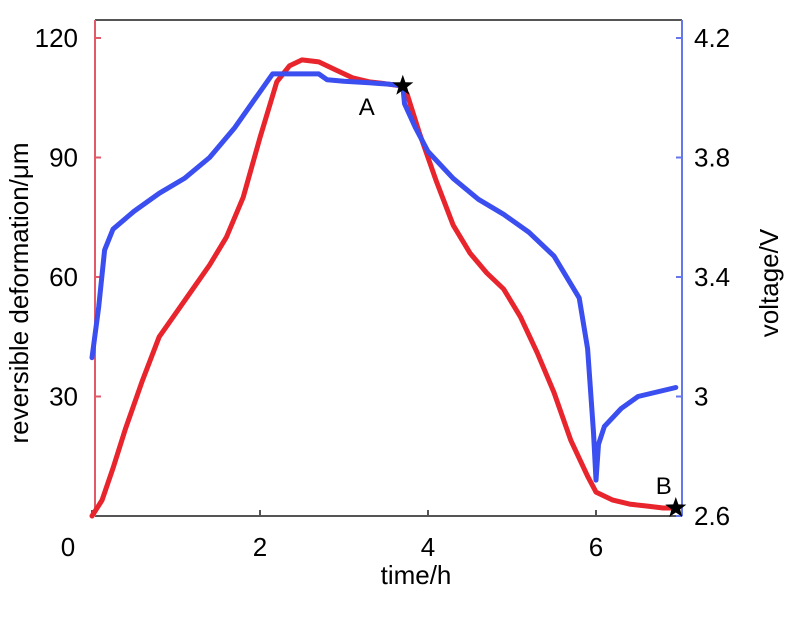 The image size is (801, 624). What do you see at coordinates (63, 397) in the screenshot?
I see `left-y-tick-label: 30` at bounding box center [63, 397].